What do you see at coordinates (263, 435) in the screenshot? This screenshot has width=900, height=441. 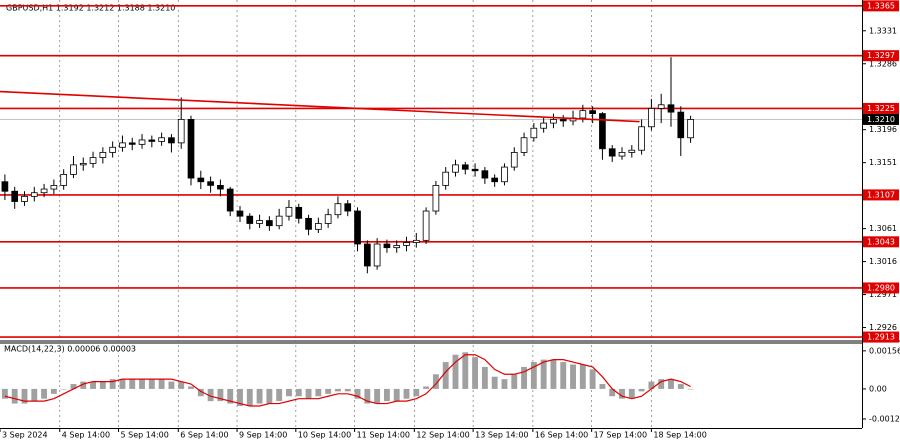 I see `x-tick-label: 9 Sep 14:00` at bounding box center [263, 435].